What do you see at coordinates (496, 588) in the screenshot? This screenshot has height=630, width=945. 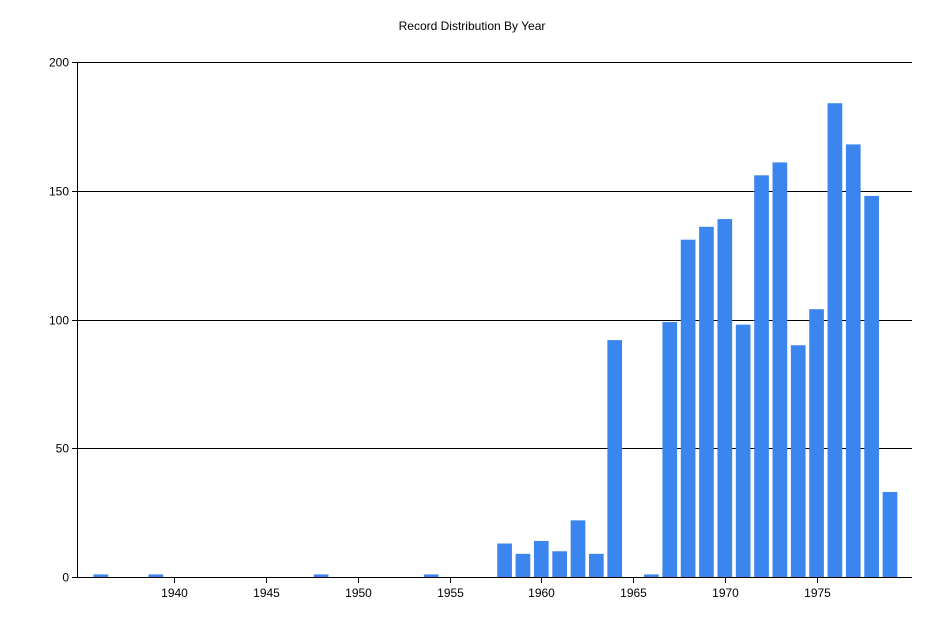 I see `x-axis-ticks: 1940 1945 1950 1955 1960 1965 1970 1975` at bounding box center [496, 588].